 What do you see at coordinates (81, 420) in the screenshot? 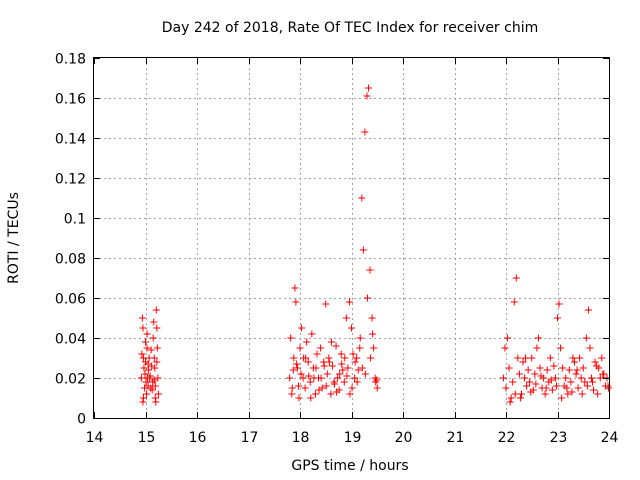
I see `y-tick-label: 0` at bounding box center [81, 420].